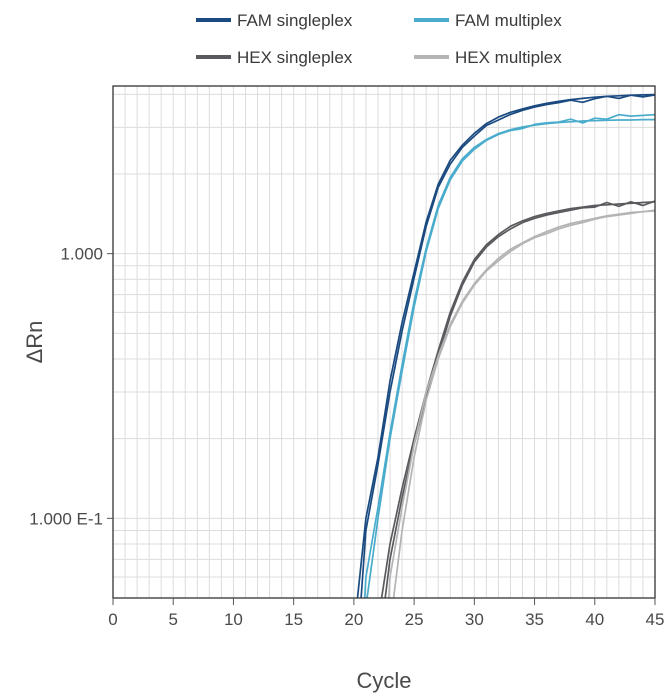 The width and height of the screenshot is (669, 698). Describe the element at coordinates (508, 20) in the screenshot. I see `legend-label: FAM multiplex` at that location.